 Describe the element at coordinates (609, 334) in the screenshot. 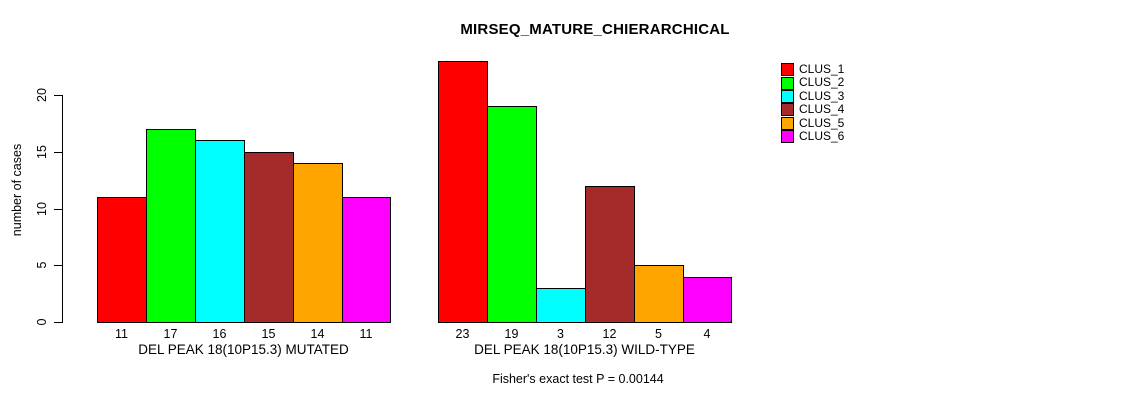

I see `bar-value-label: 12` at that location.